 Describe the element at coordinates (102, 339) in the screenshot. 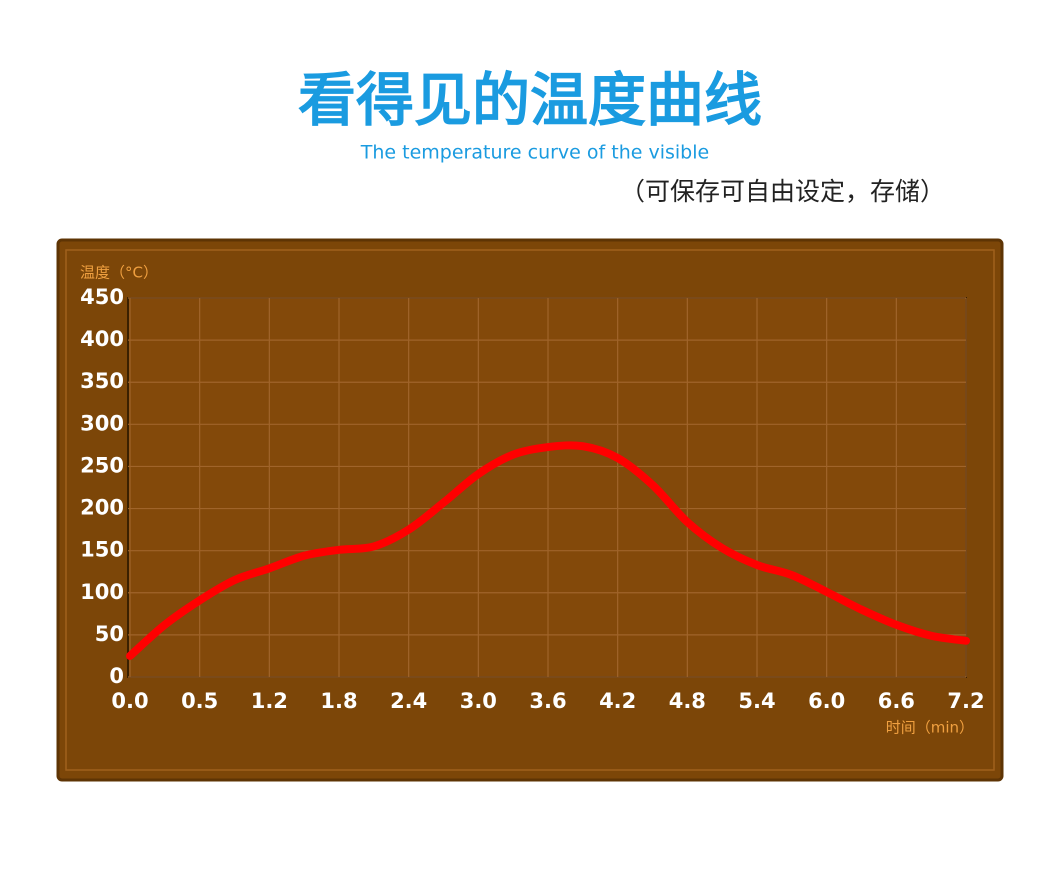

I see `y-tick-label: 400` at that location.